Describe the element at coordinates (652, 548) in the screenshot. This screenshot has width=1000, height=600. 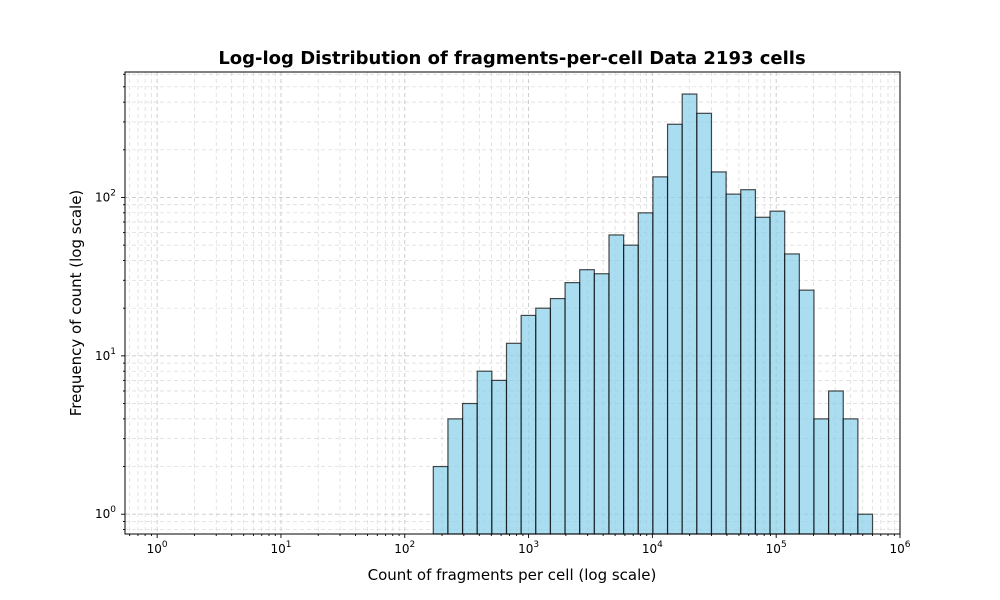
I see `x-tick-label: 10⁴` at that location.